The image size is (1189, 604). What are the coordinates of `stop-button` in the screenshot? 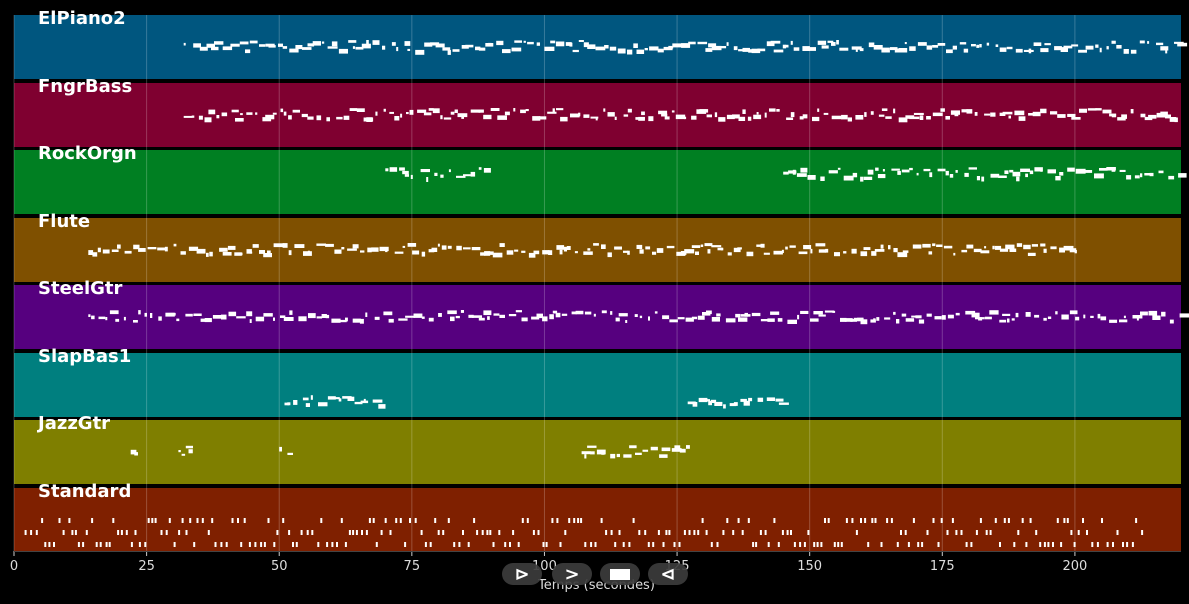 It's located at (620, 574).